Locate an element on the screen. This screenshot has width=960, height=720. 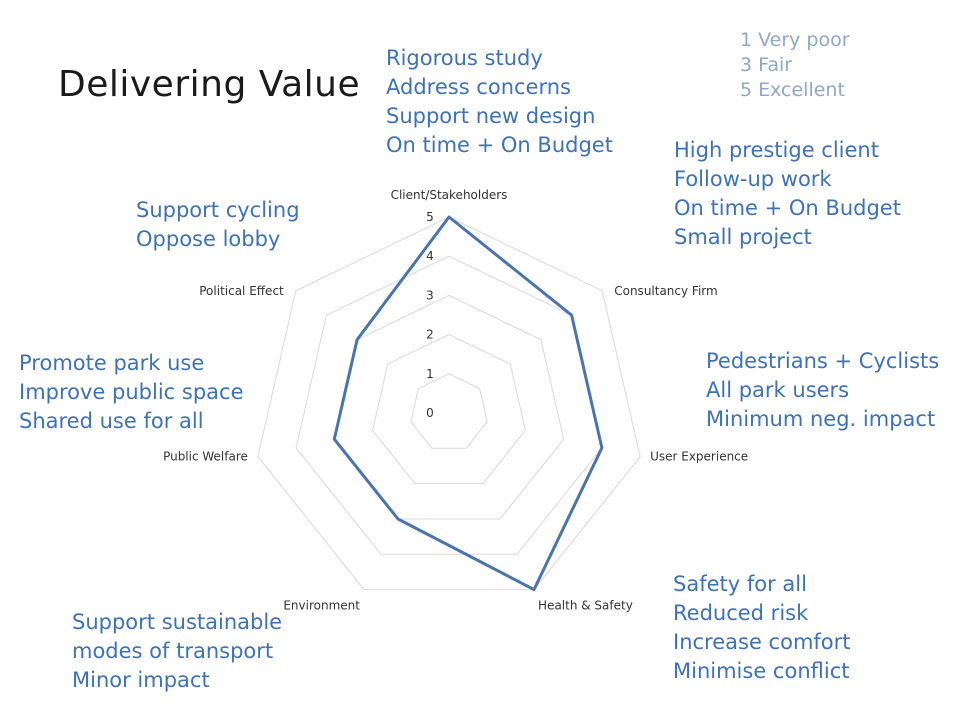
category-label: Client/Stakeholders is located at coordinates (449, 195).